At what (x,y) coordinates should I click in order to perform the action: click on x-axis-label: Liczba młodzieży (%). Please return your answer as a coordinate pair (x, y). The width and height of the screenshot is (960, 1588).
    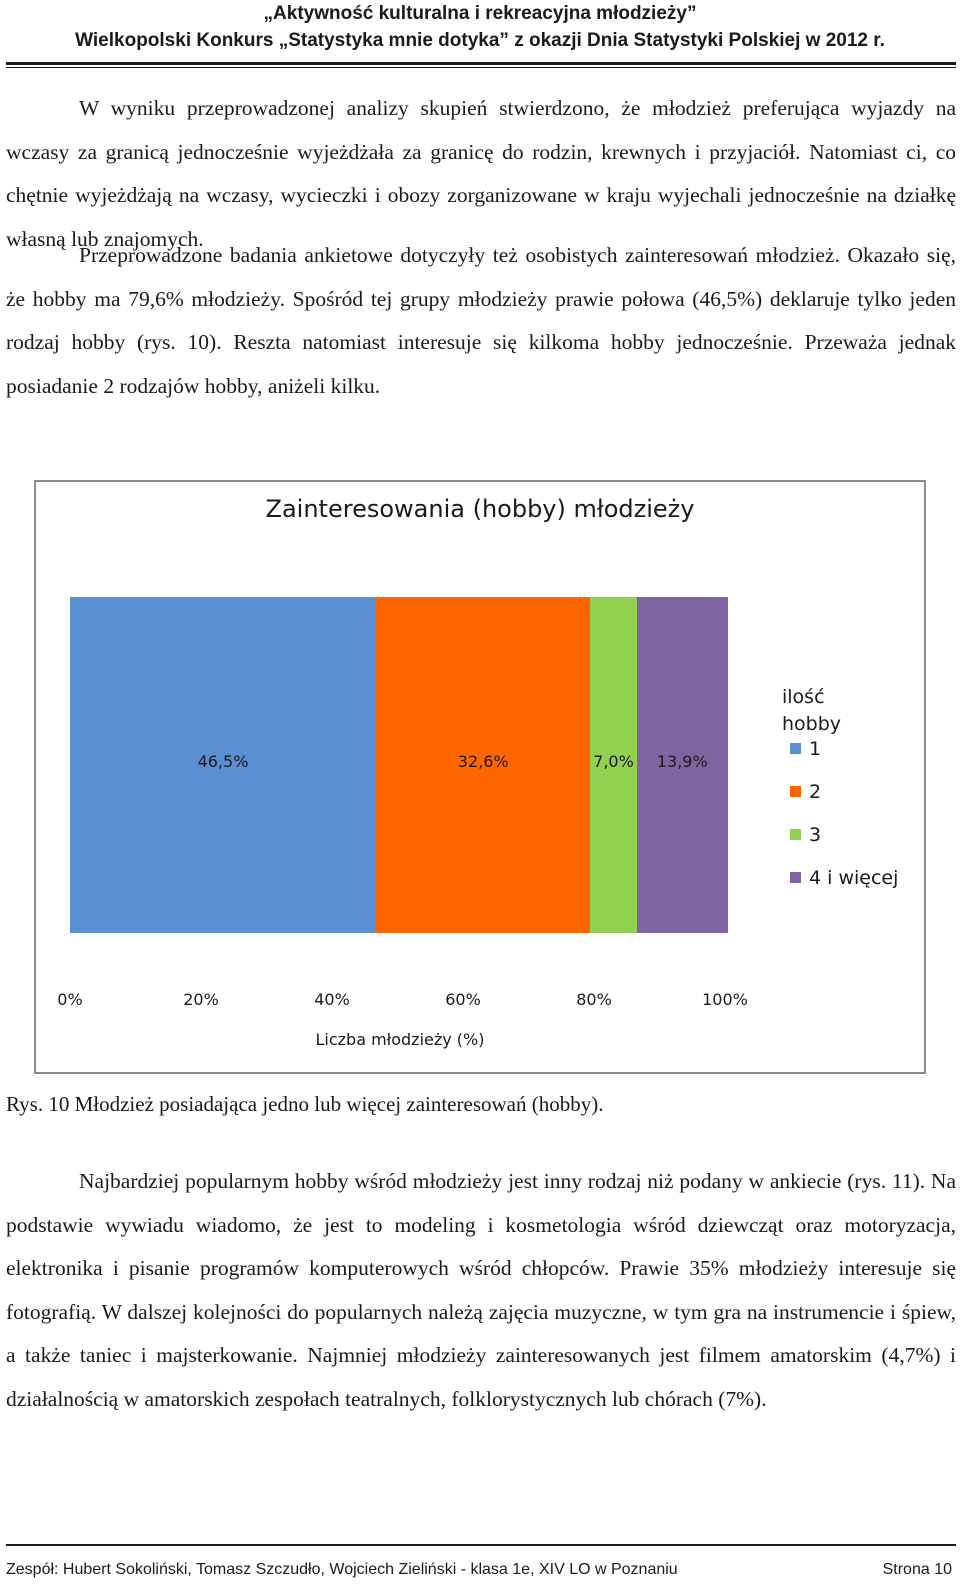
    Looking at the image, I should click on (400, 1039).